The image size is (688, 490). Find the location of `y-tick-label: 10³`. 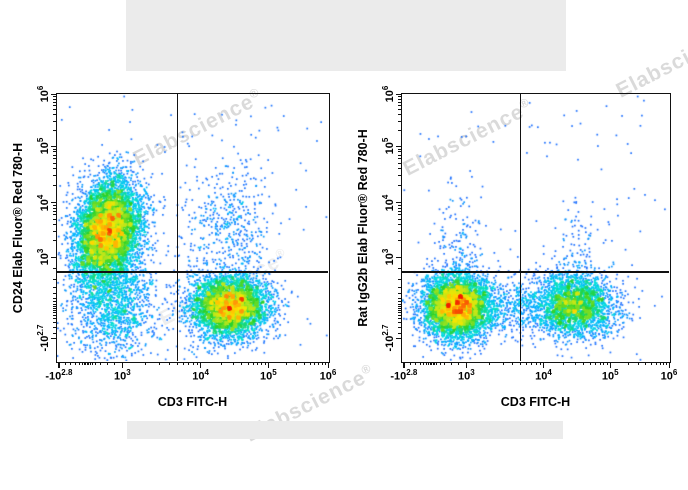

y-tick-label: 10³ is located at coordinates (43, 257).